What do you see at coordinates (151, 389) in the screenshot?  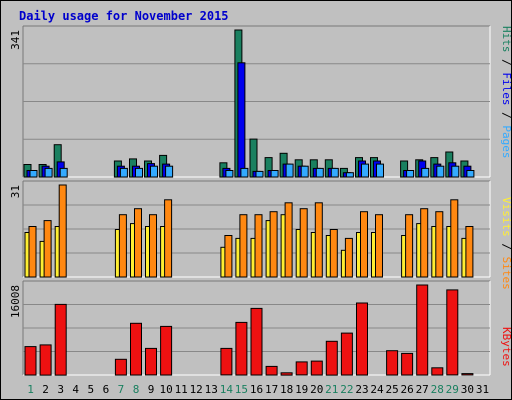 I see `x-tick-day-9: 9` at bounding box center [151, 389].